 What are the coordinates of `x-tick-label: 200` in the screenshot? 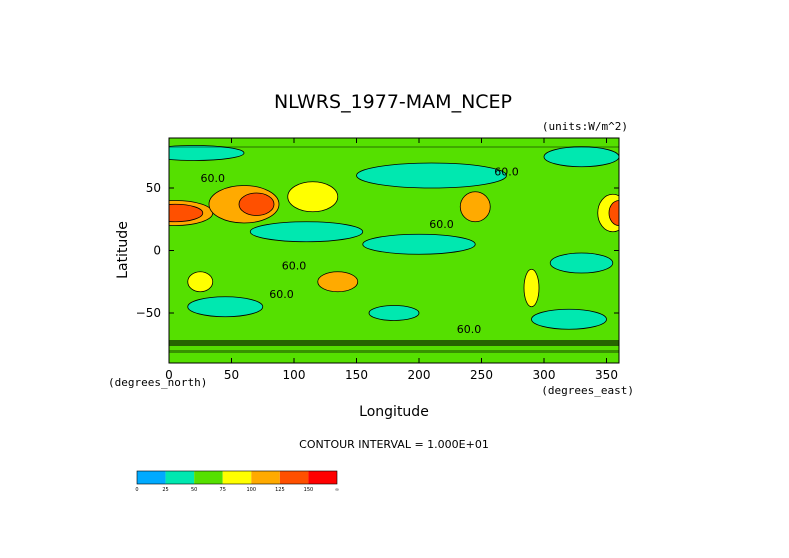 It's located at (419, 375).